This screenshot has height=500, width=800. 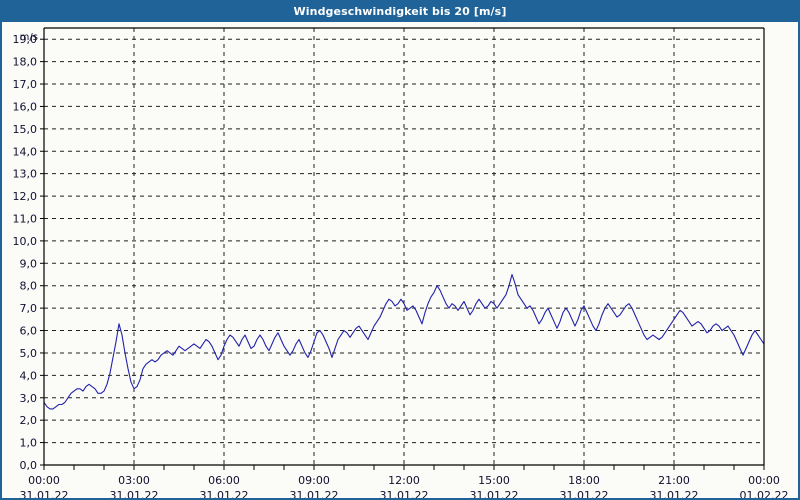 I want to click on y-tick-label: 10,0, so click(x=25, y=241).